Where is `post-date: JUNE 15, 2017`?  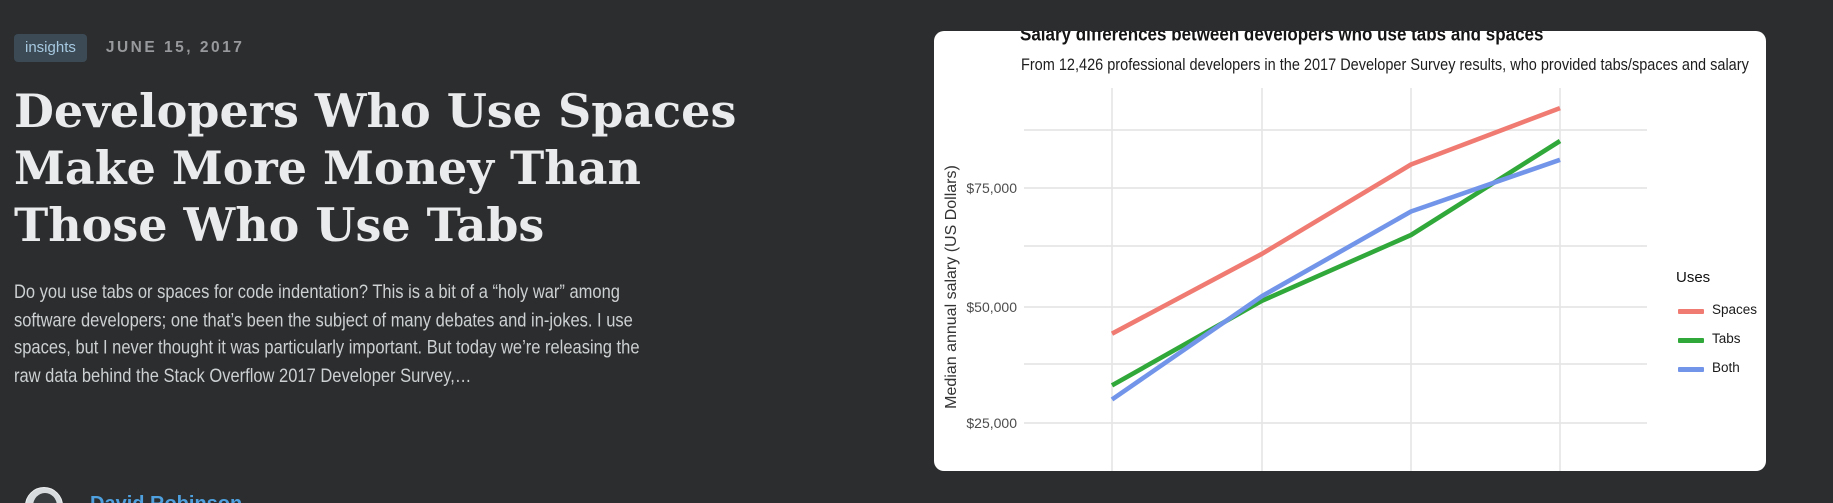 post-date: JUNE 15, 2017 is located at coordinates (175, 47).